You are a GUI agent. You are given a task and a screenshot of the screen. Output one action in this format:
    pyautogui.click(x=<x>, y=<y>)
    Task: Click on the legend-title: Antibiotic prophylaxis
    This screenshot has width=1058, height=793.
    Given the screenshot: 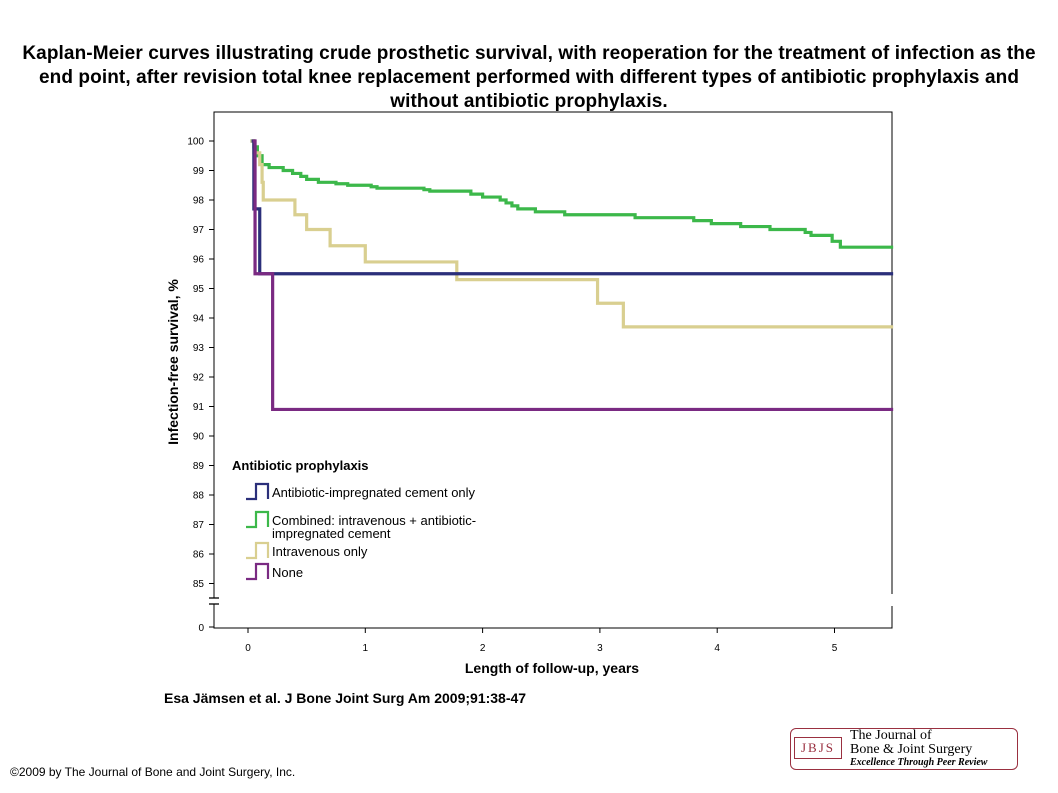 What is the action you would take?
    pyautogui.click(x=300, y=465)
    